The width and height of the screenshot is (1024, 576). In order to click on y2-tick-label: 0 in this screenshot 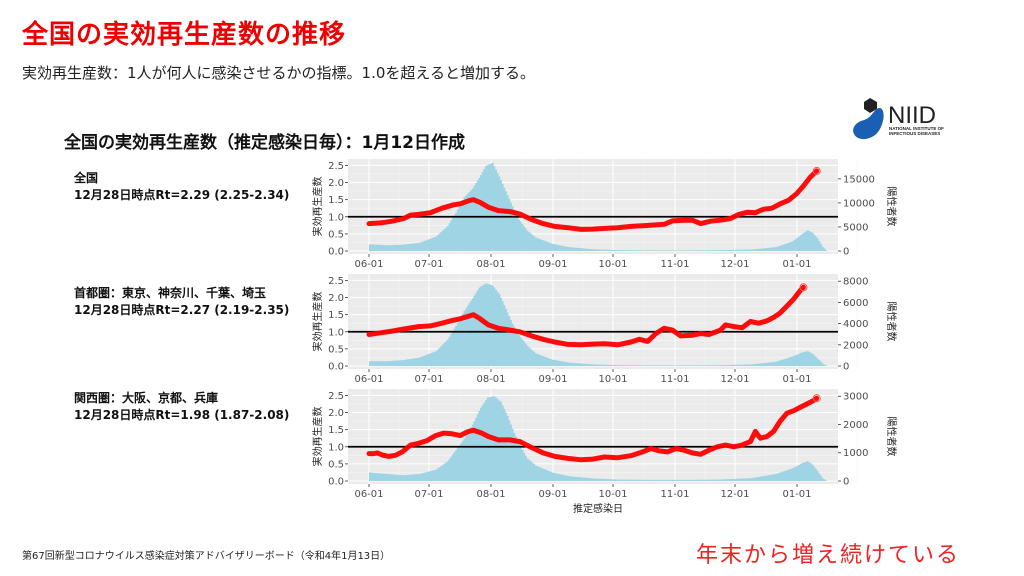, I will do `click(846, 367)`.